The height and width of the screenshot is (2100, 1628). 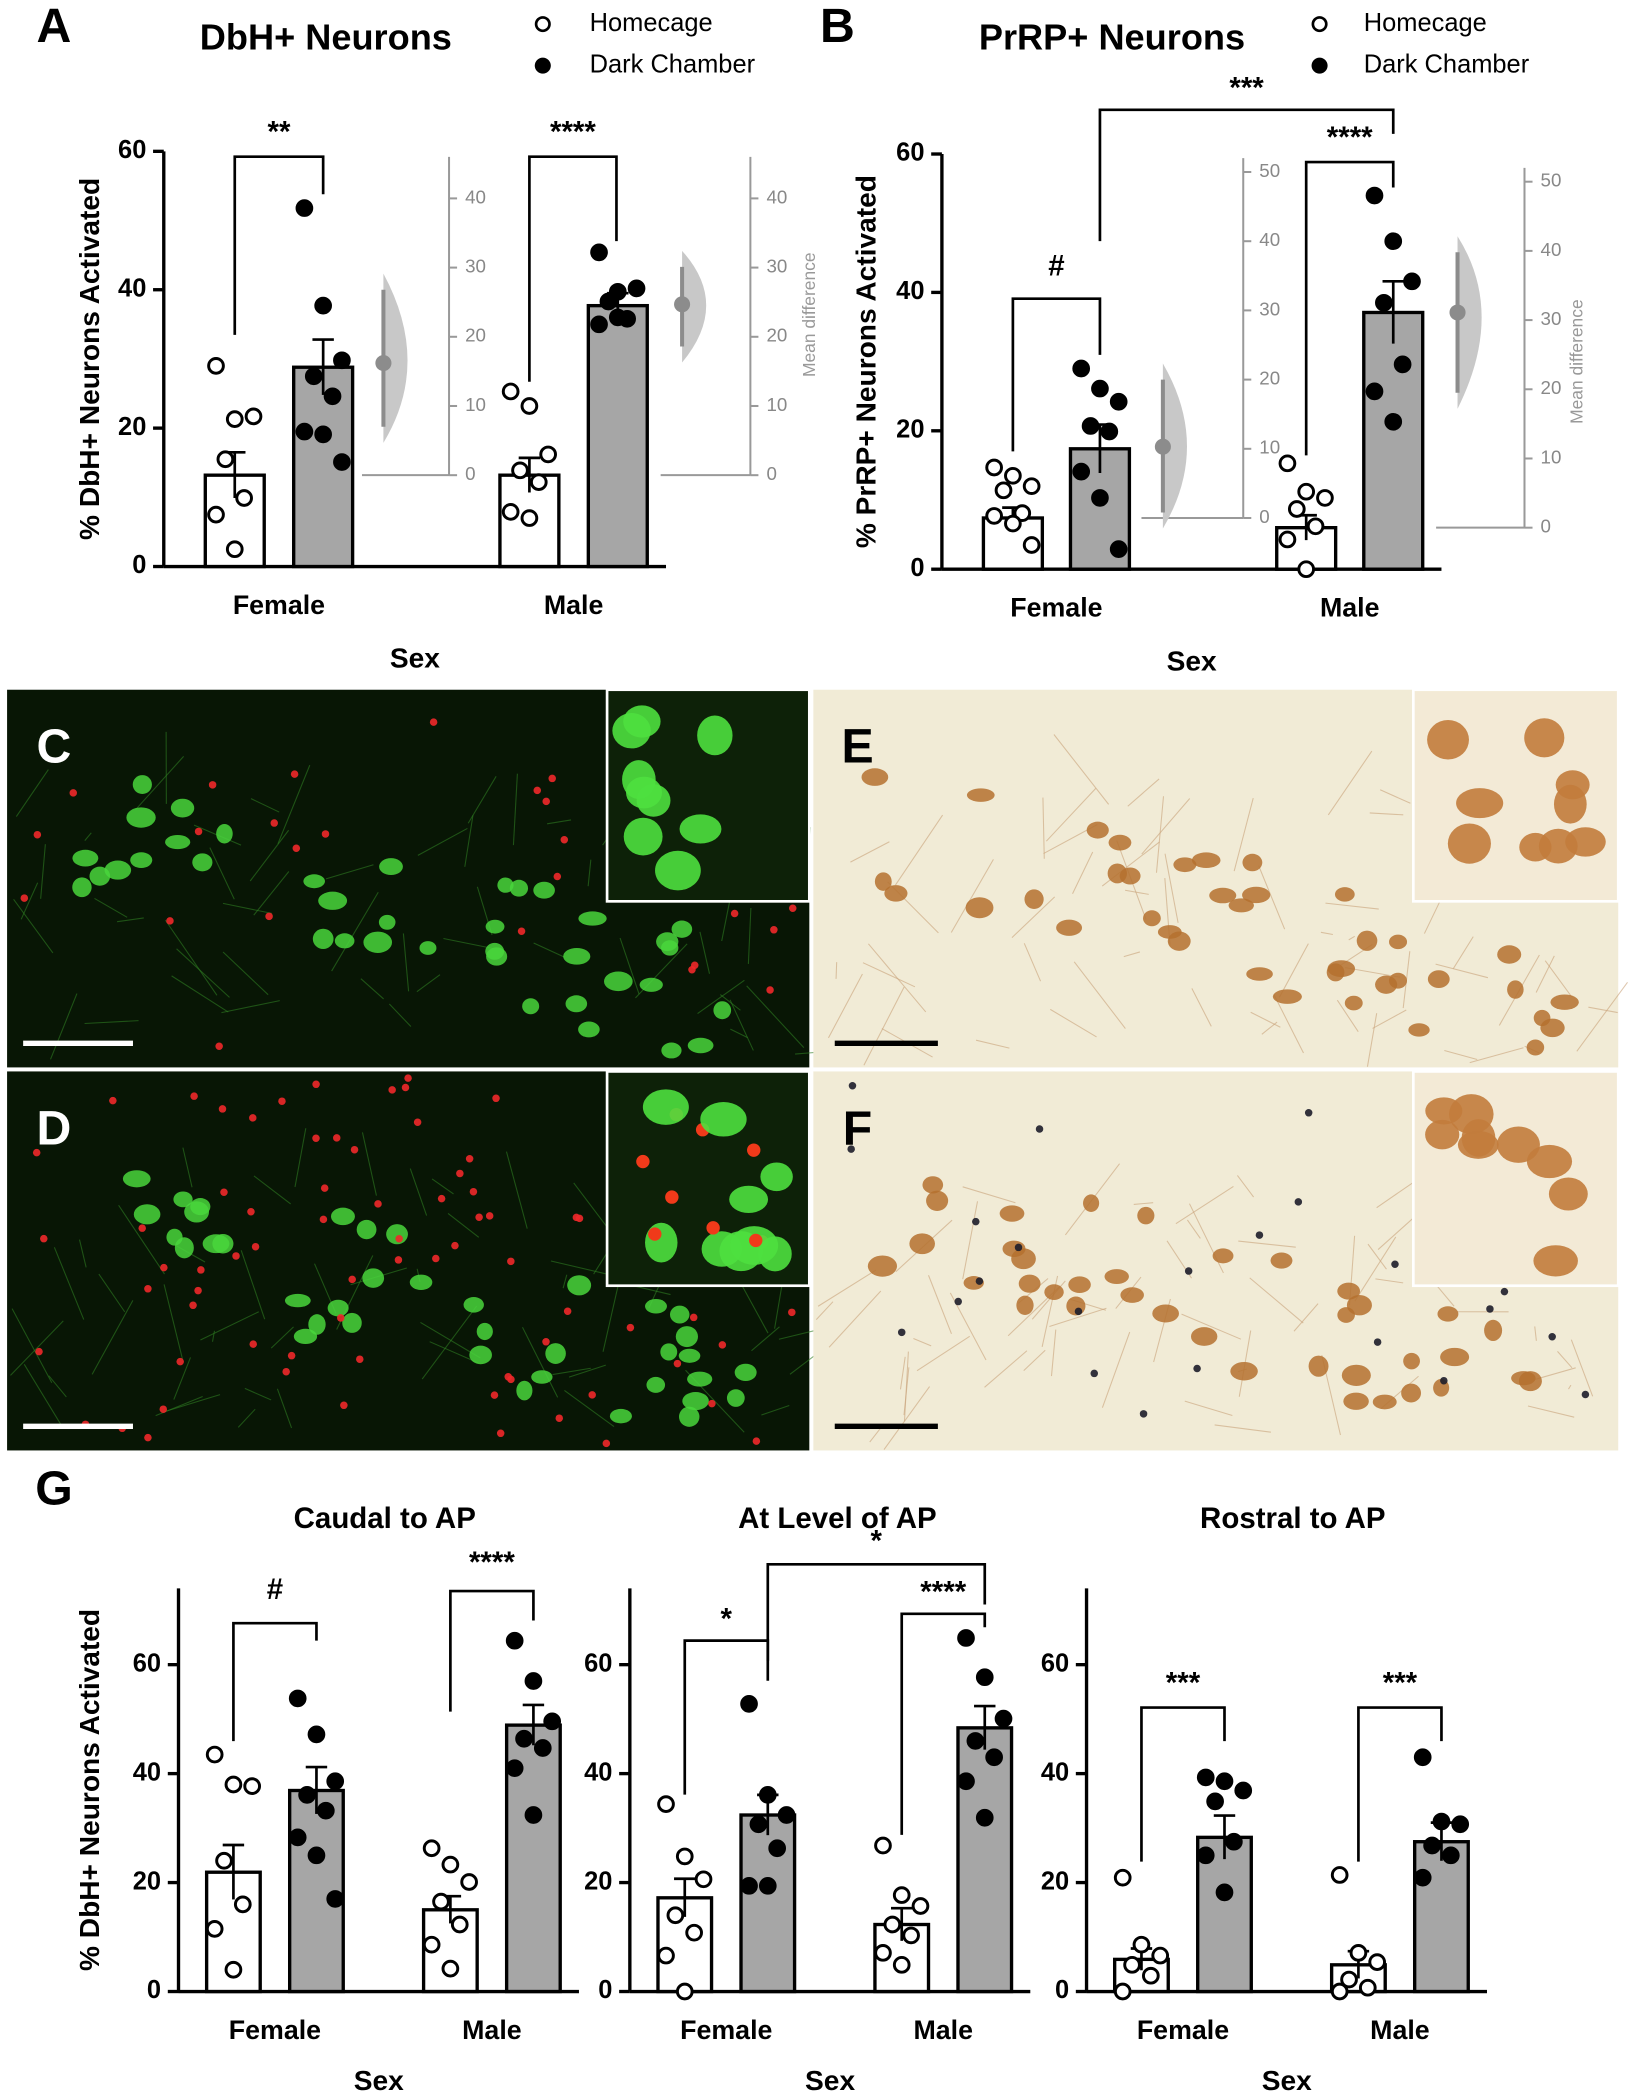 What do you see at coordinates (598, 1881) in the screenshot?
I see `y-tick-label: 20` at bounding box center [598, 1881].